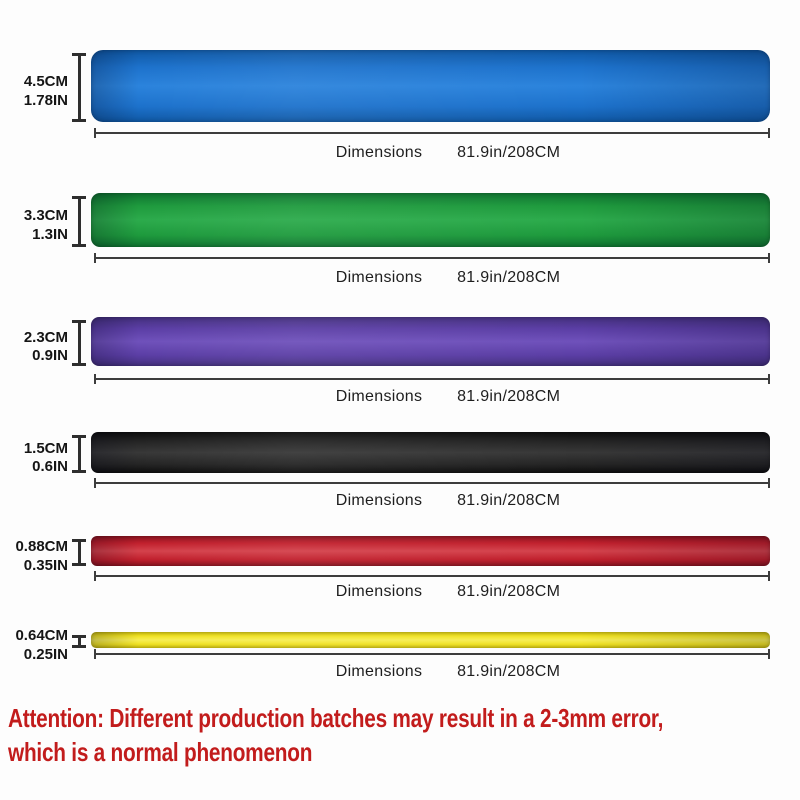 This screenshot has height=800, width=800. Describe the element at coordinates (45, 337) in the screenshot. I see `width-cm-value: 2.3CM` at that location.